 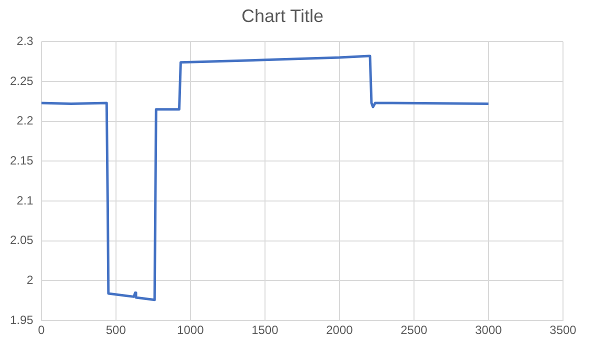 What do you see at coordinates (25, 121) in the screenshot?
I see `y-tick-label: 2.2` at bounding box center [25, 121].